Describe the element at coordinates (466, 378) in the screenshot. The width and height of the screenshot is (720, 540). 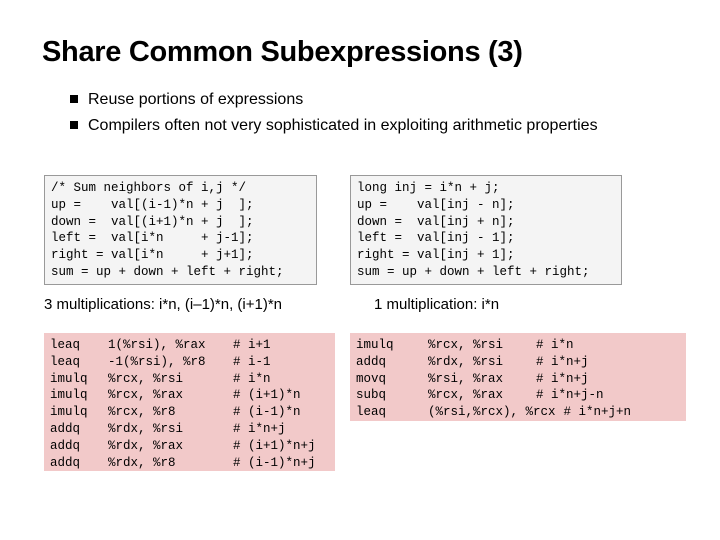
I see `operands: %rsi, %rax` at that location.